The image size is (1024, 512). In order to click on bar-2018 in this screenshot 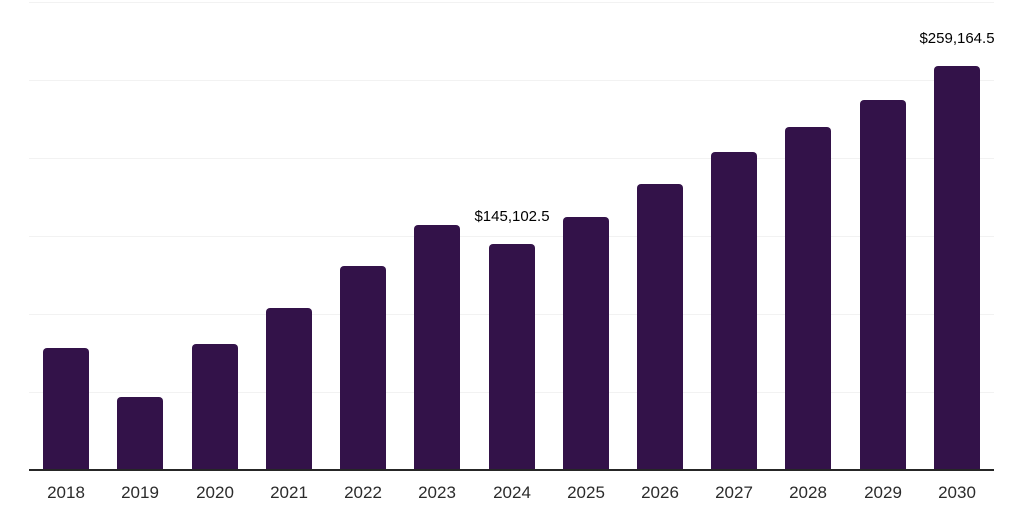, I will do `click(66, 409)`.